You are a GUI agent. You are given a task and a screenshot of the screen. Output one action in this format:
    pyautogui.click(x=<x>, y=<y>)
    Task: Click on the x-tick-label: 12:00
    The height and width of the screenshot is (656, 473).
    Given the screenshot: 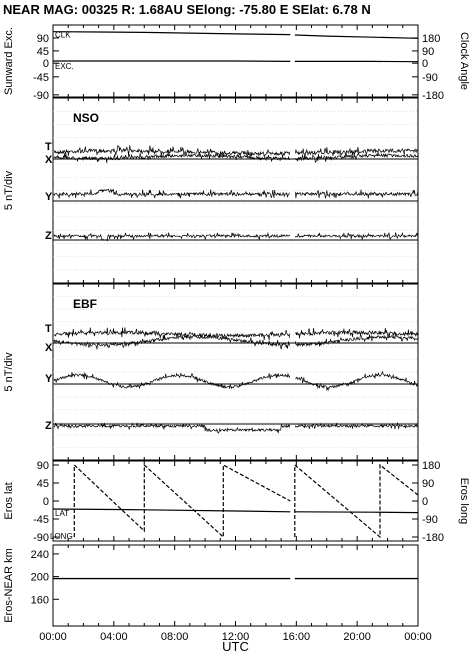 What is the action you would take?
    pyautogui.click(x=236, y=637)
    